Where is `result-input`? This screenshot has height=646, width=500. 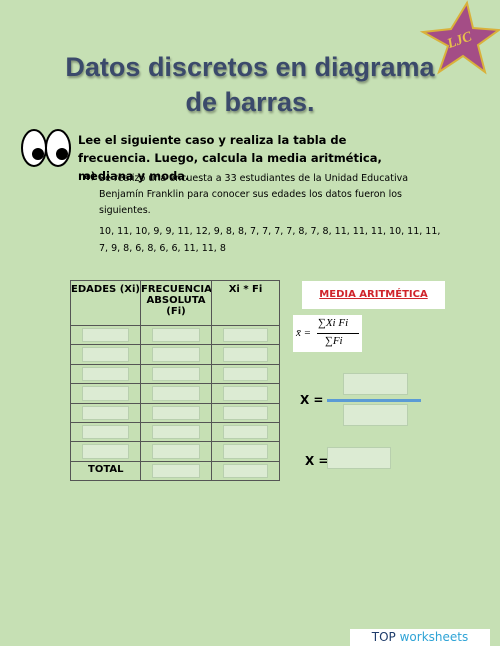
result-input is located at coordinates (359, 458).